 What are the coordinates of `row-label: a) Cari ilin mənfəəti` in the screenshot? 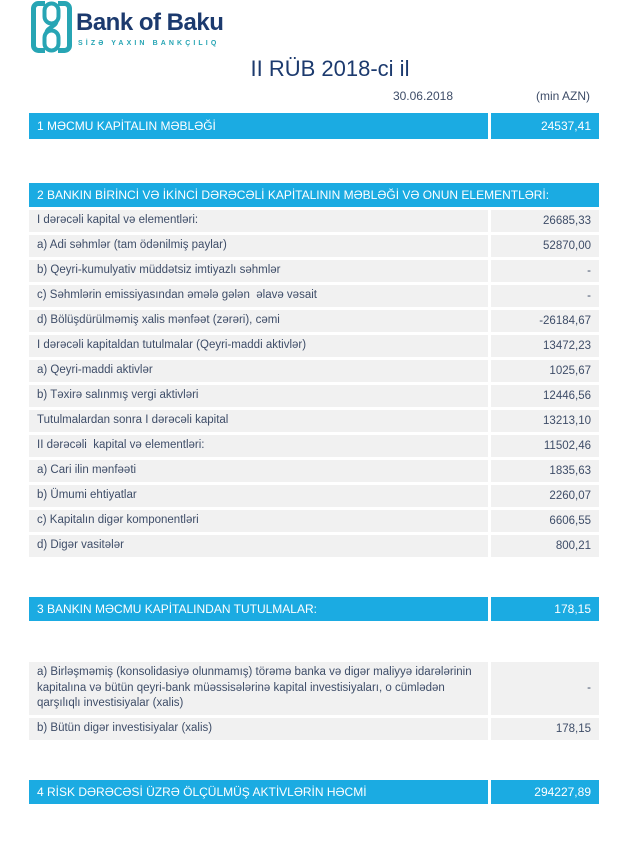 It's located at (258, 471).